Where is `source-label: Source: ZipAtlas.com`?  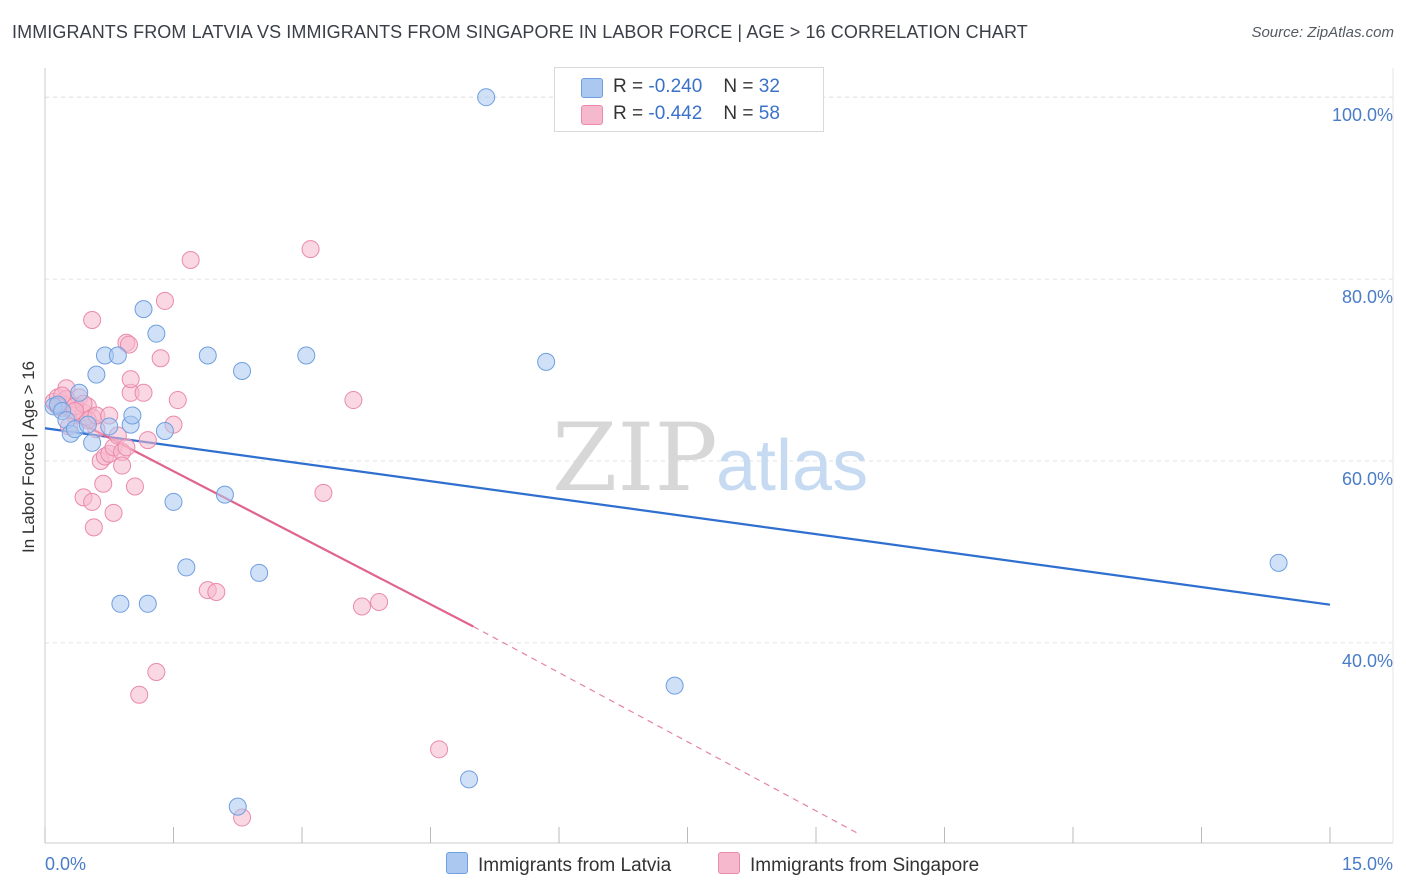
source-label: Source: ZipAtlas.com is located at coordinates (1322, 32).